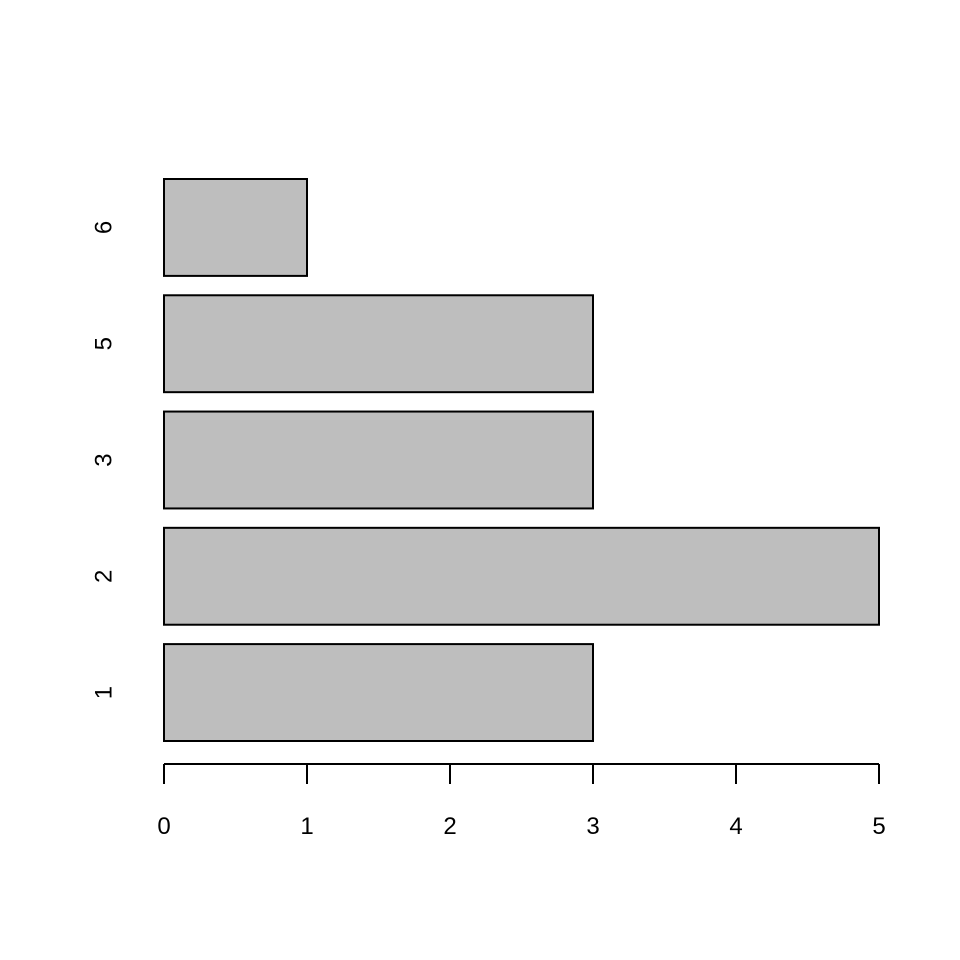 Image resolution: width=960 pixels, height=960 pixels. Describe the element at coordinates (449, 826) in the screenshot. I see `x-tick-label-2: 2` at that location.